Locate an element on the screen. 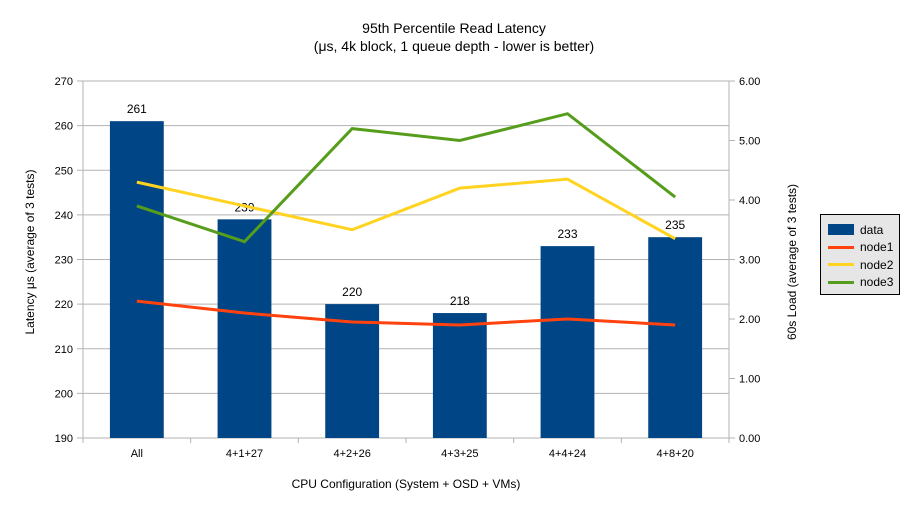 Image resolution: width=908 pixels, height=511 pixels. legend-item-node3: node3 is located at coordinates (863, 283).